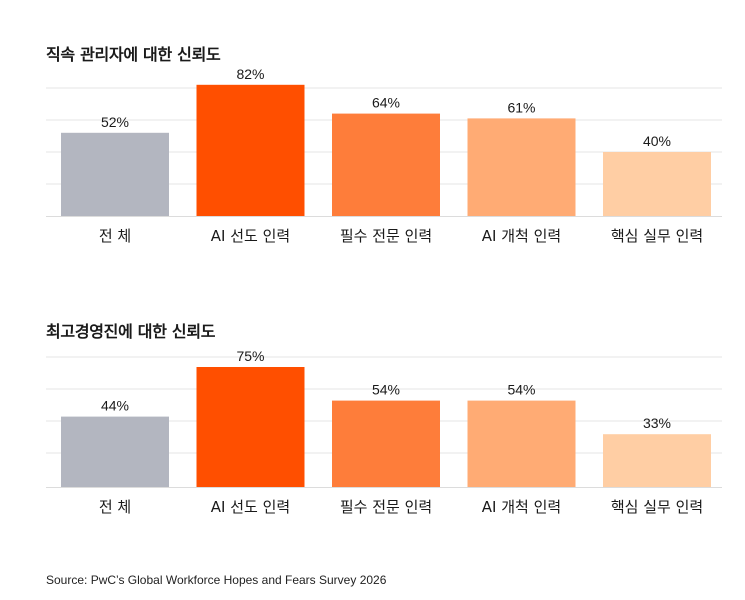  I want to click on chart-1-data-label: 52%, so click(115, 122).